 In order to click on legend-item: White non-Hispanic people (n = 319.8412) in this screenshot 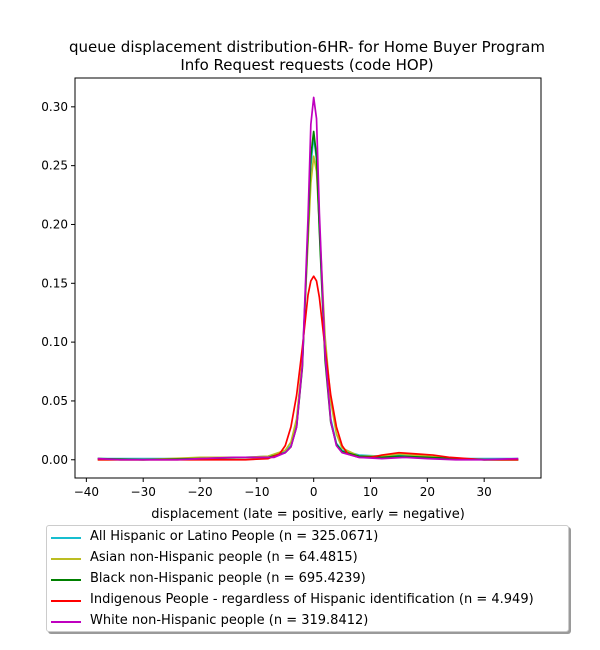, I will do `click(307, 621)`.